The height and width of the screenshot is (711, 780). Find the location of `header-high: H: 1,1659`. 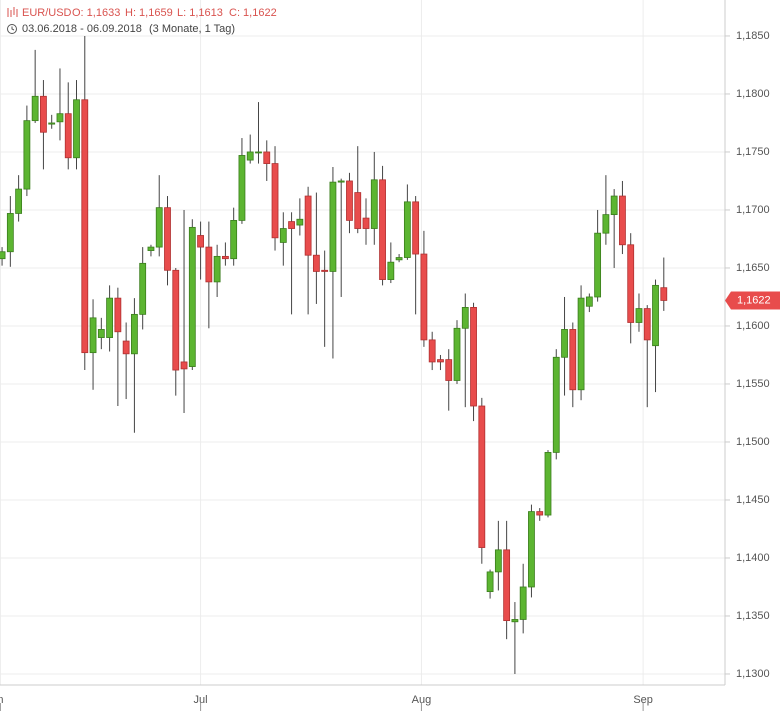

header-high: H: 1,1659 is located at coordinates (149, 13).